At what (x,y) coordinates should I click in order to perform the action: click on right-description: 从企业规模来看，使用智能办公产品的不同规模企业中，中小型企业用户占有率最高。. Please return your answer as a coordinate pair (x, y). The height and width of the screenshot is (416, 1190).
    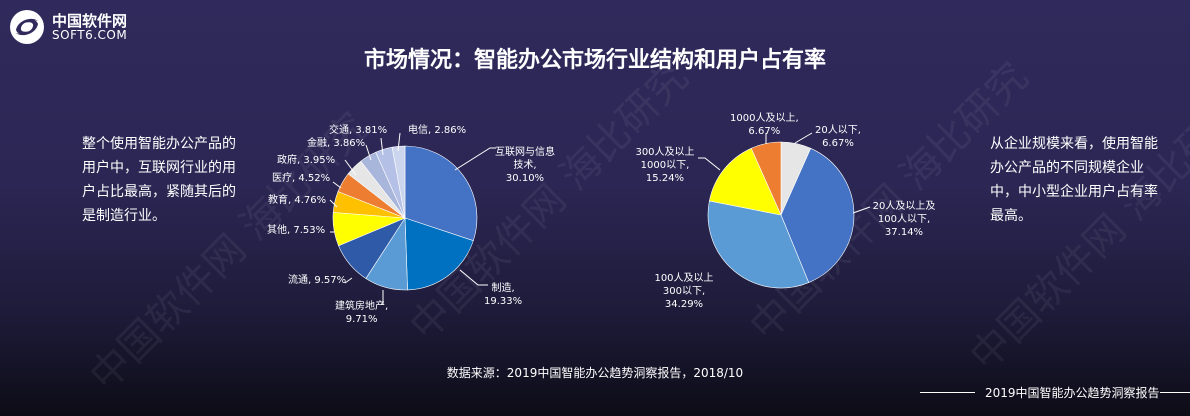
    Looking at the image, I should click on (1074, 180).